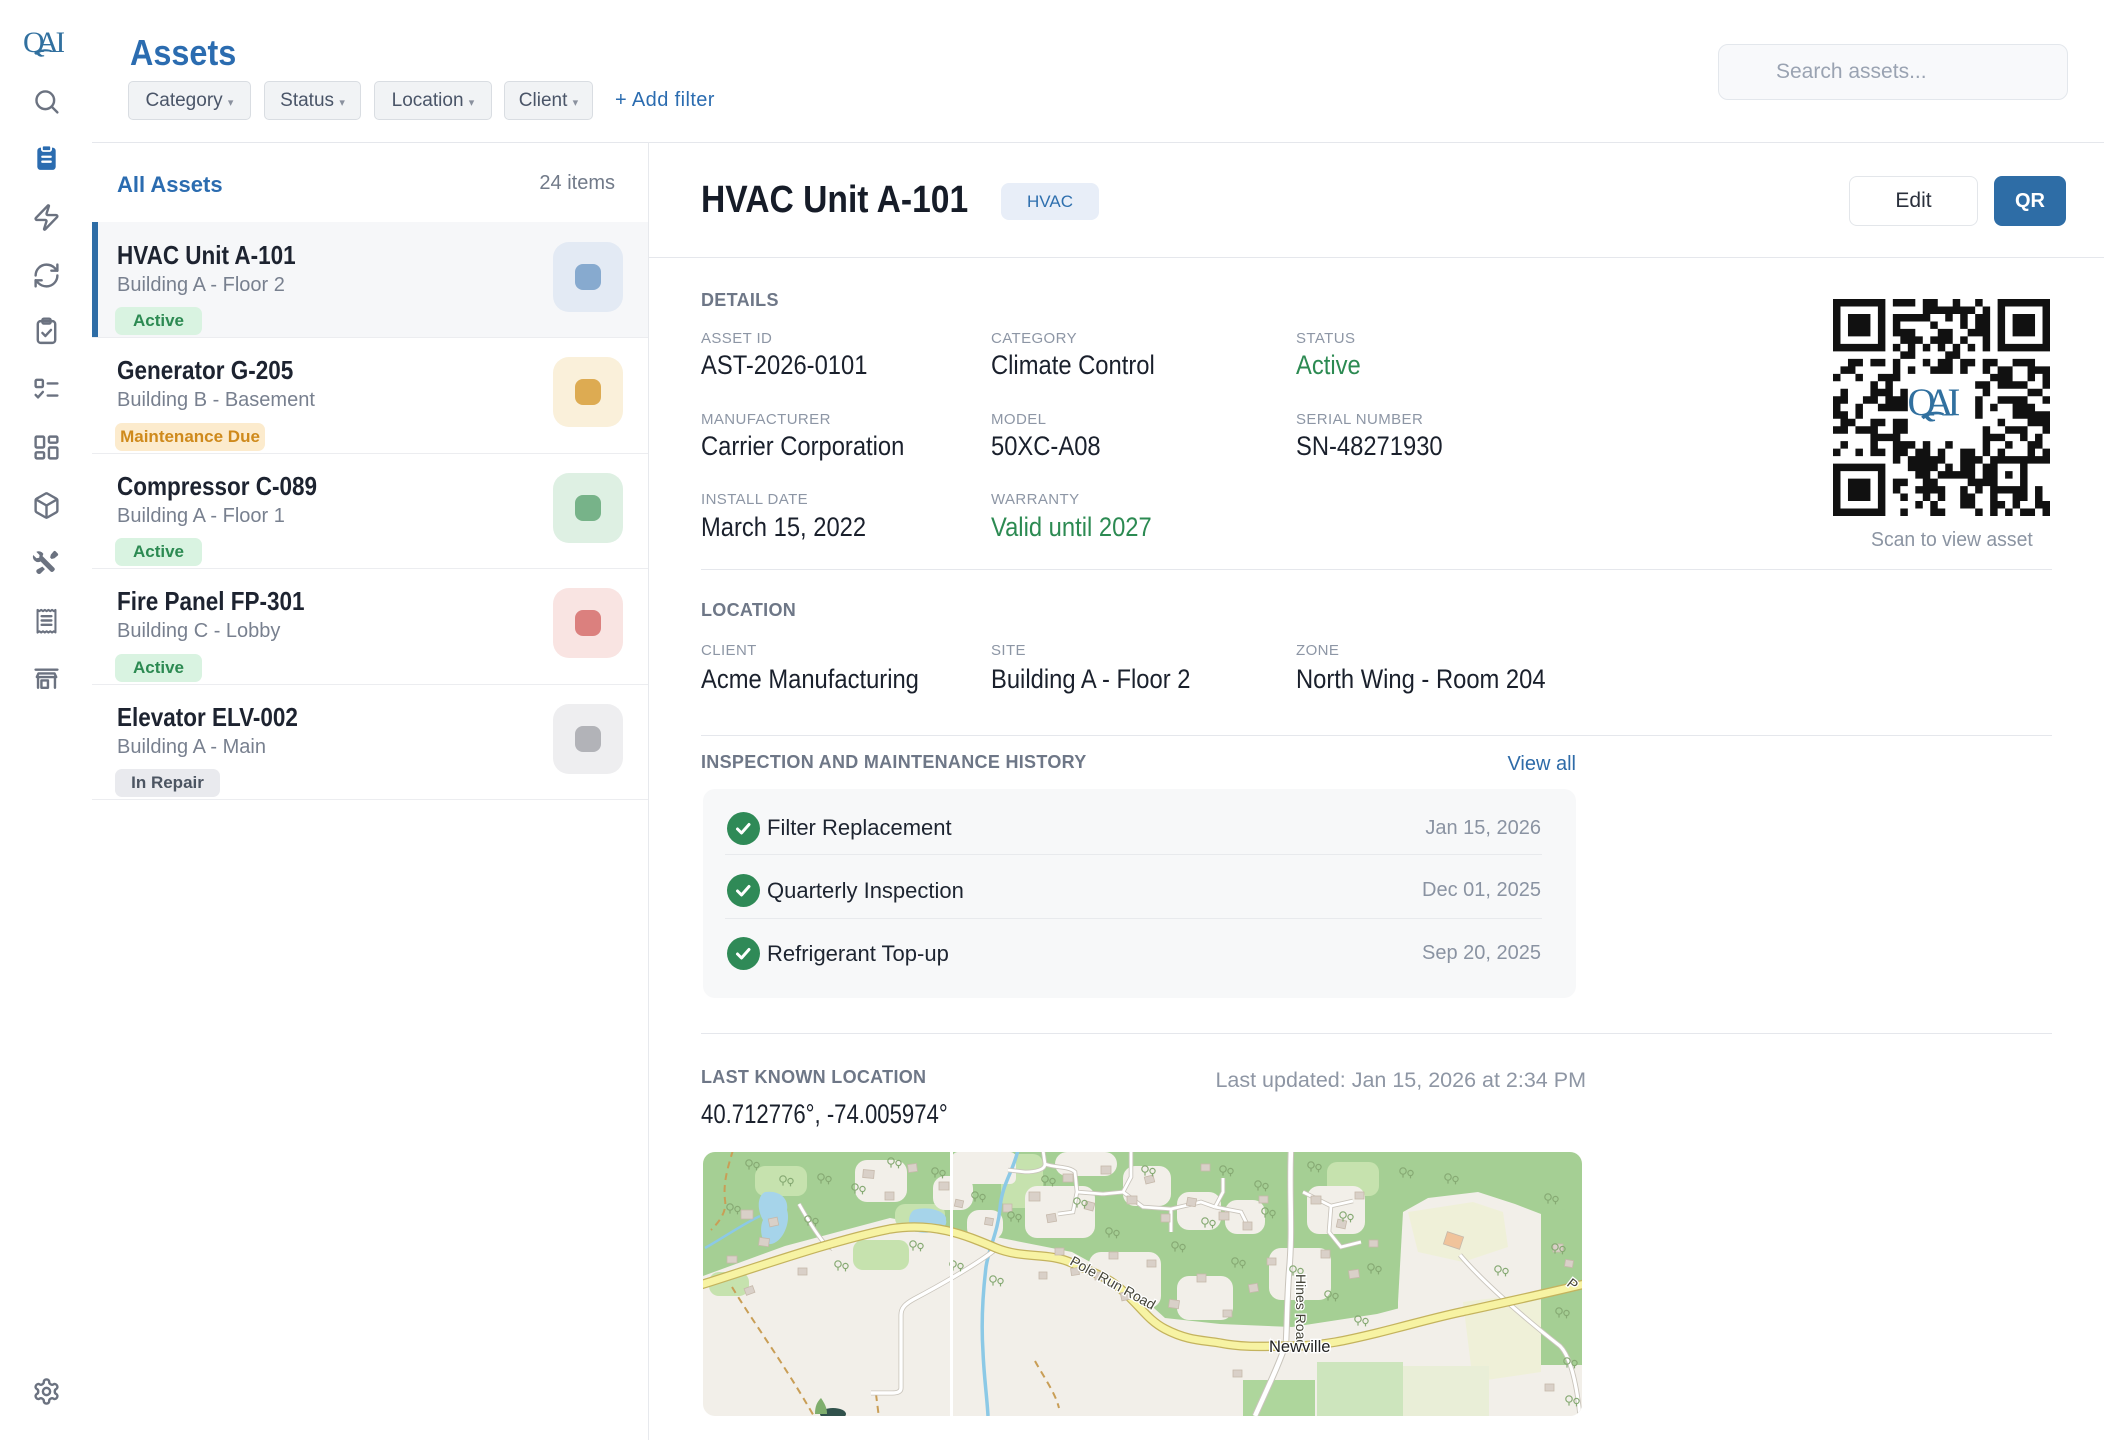  I want to click on svg-text: Hines Road, so click(1301, 1310).